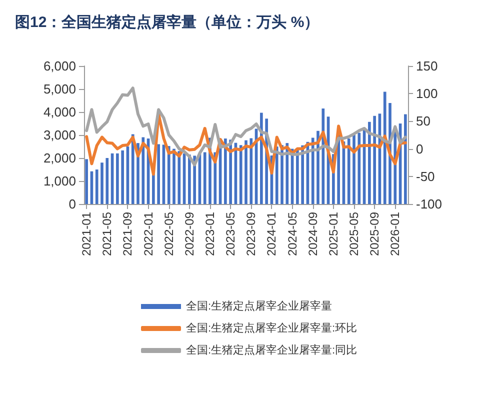  Describe the element at coordinates (272, 328) in the screenshot. I see `legend-label: 全国:生猪定点屠宰企业屠宰量:环比` at that location.